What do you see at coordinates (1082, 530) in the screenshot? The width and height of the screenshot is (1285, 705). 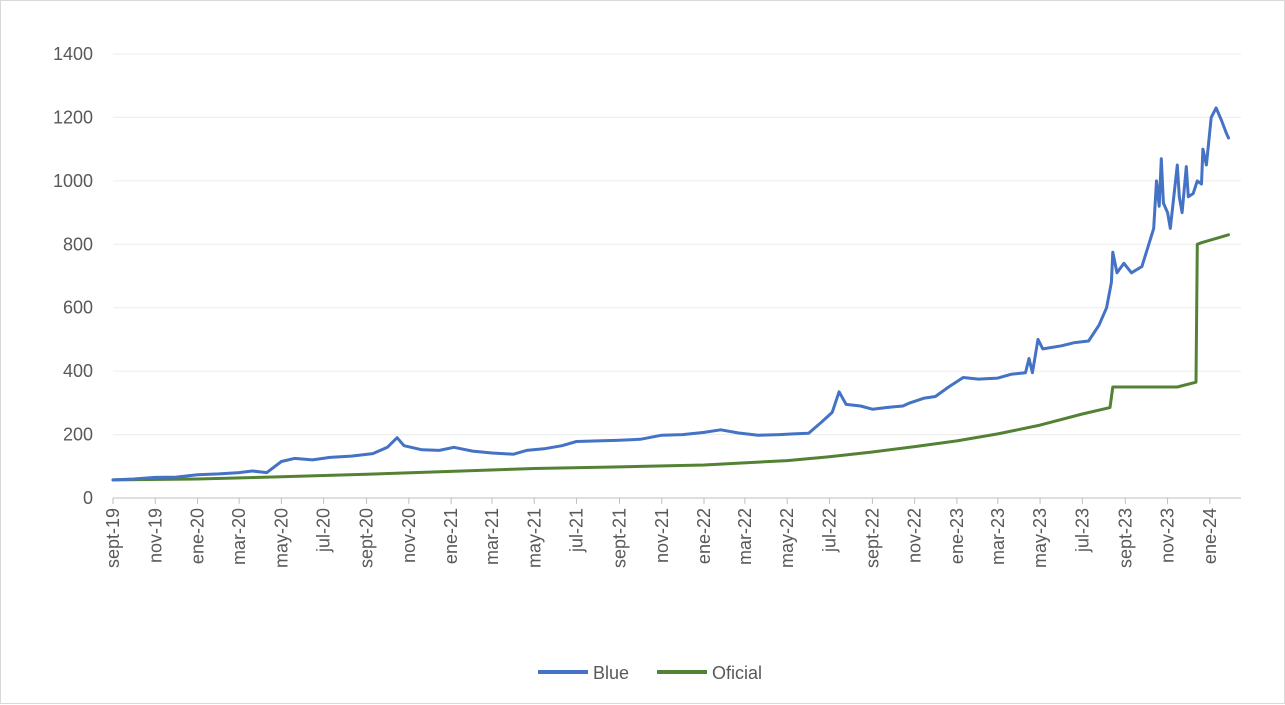 I see `x-tick-label: jul-23` at bounding box center [1082, 530].